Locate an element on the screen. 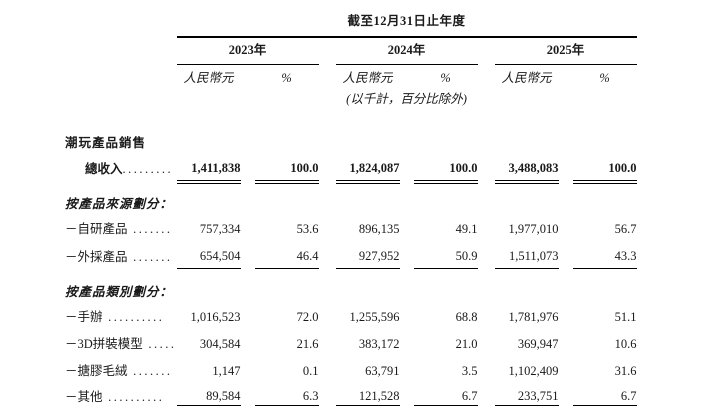 The width and height of the screenshot is (703, 412). row-label-text: －手辦 is located at coordinates (84, 317).